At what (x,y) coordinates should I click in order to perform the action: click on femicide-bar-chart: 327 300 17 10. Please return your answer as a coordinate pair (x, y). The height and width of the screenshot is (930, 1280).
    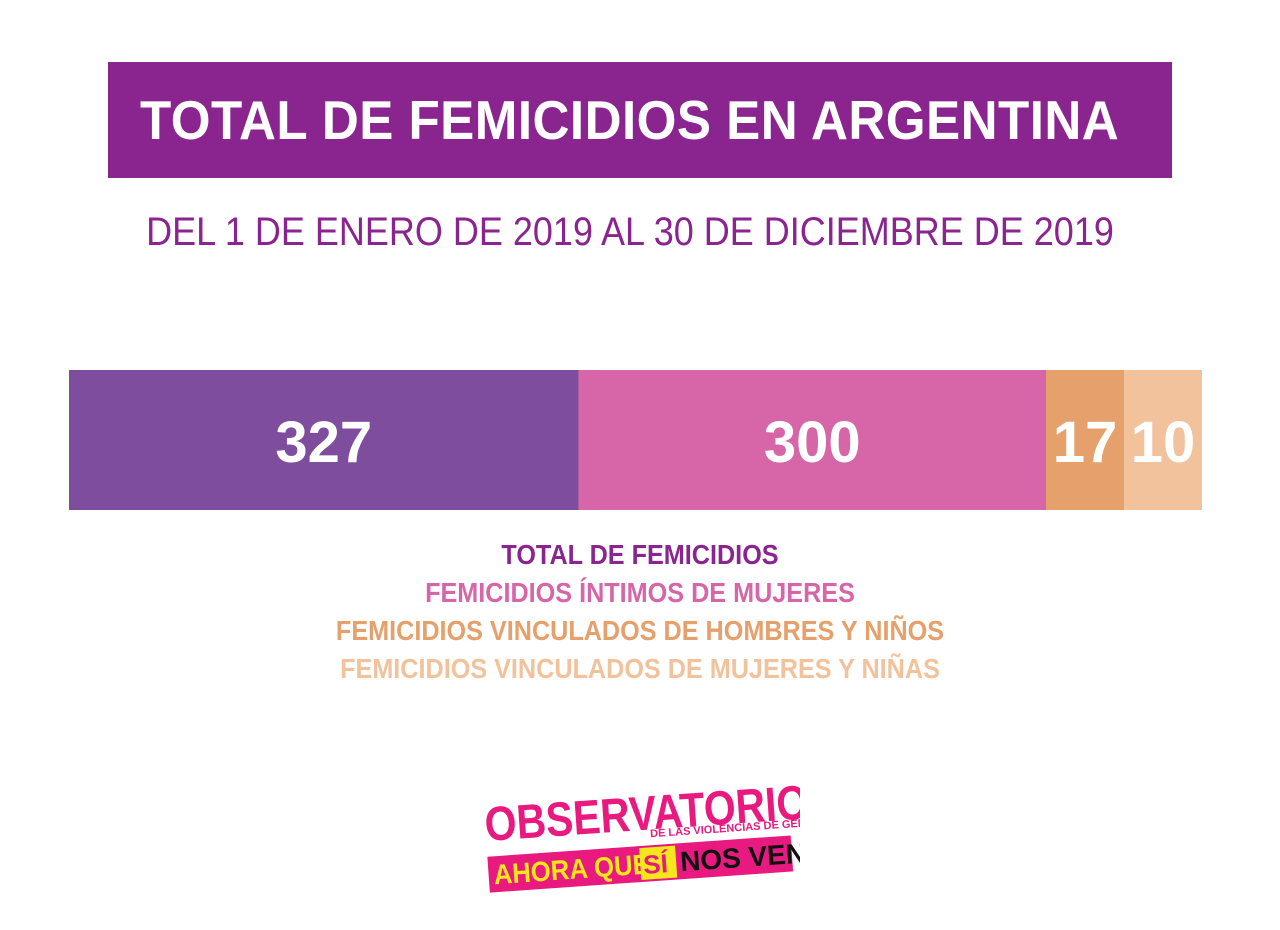
    Looking at the image, I should click on (635, 440).